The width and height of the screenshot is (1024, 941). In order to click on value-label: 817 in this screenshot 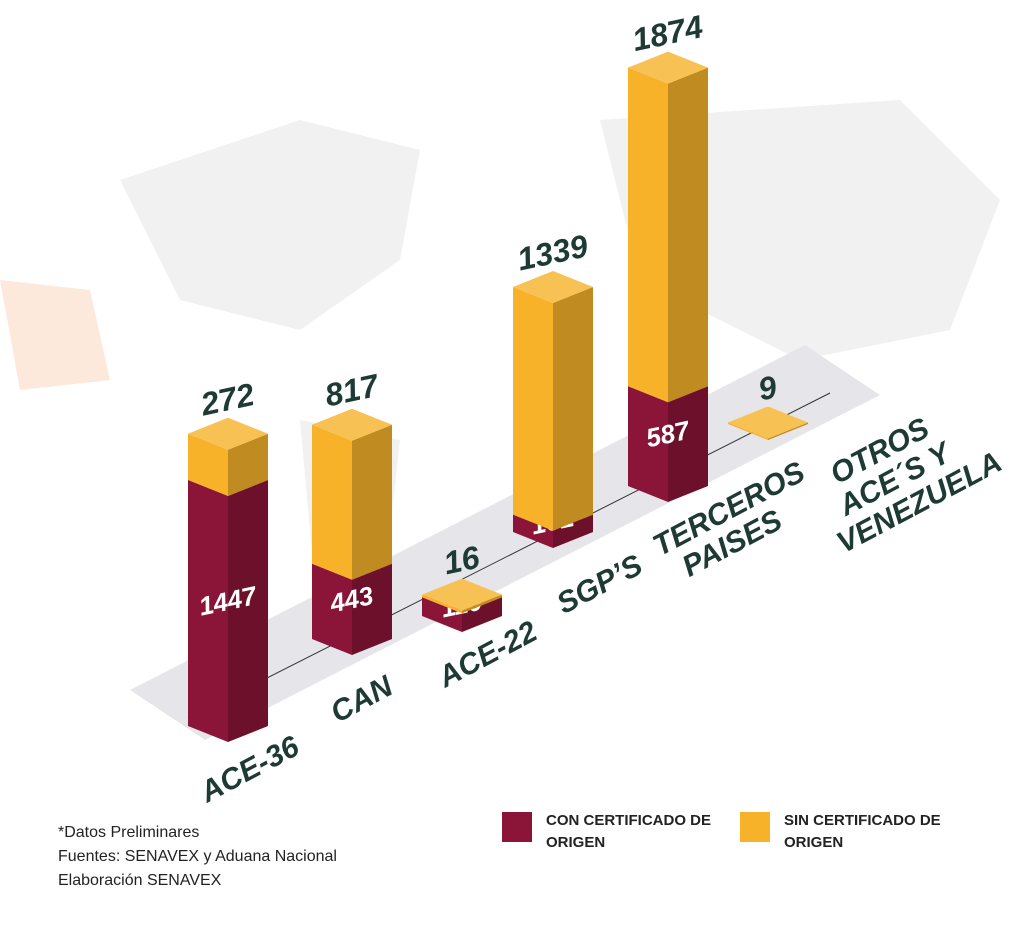, I will do `click(353, 390)`.